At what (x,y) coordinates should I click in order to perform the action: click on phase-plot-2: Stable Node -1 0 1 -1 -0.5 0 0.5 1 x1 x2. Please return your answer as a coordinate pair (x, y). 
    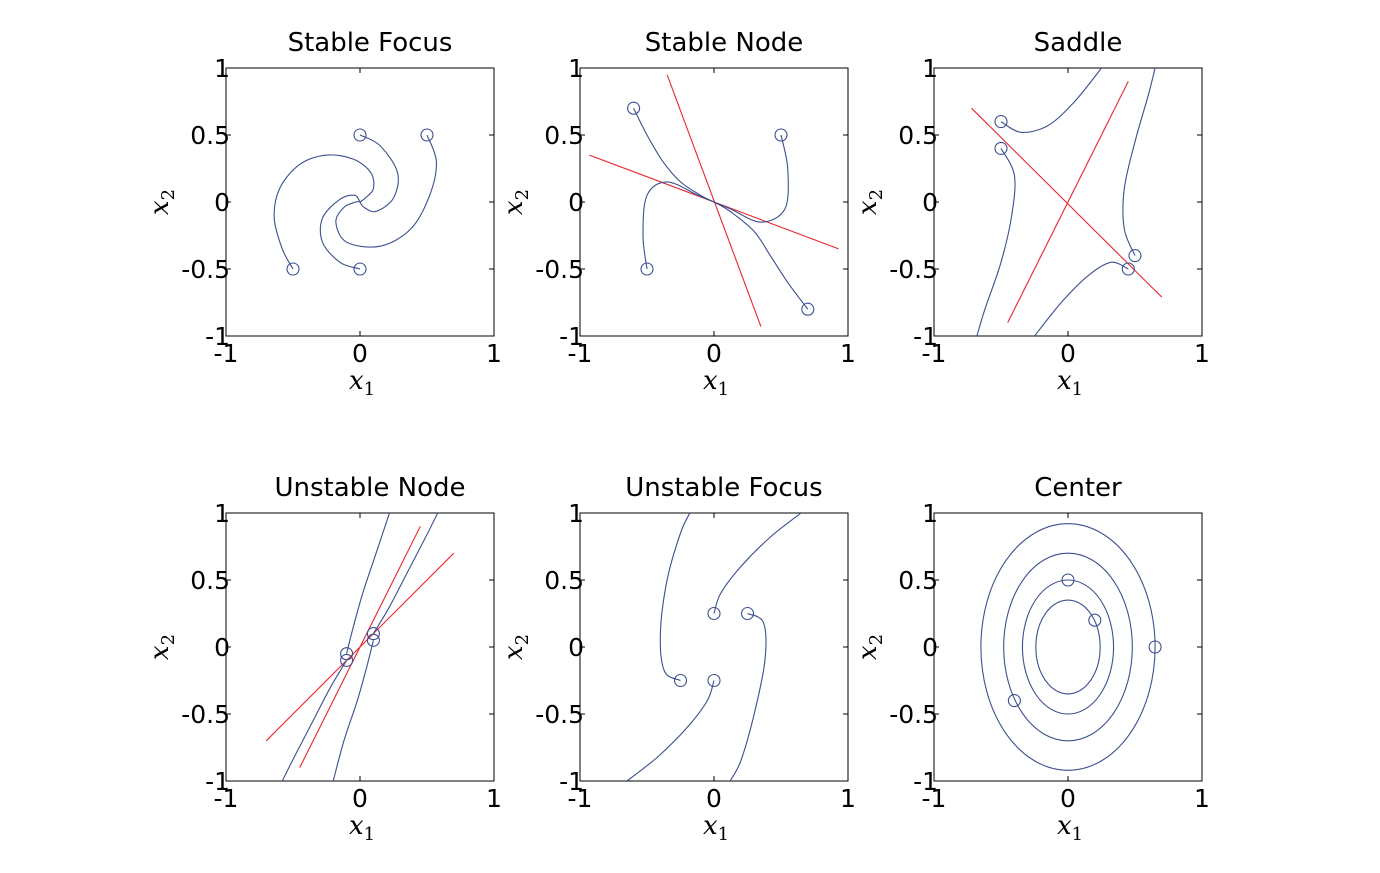
    Looking at the image, I should click on (677, 214).